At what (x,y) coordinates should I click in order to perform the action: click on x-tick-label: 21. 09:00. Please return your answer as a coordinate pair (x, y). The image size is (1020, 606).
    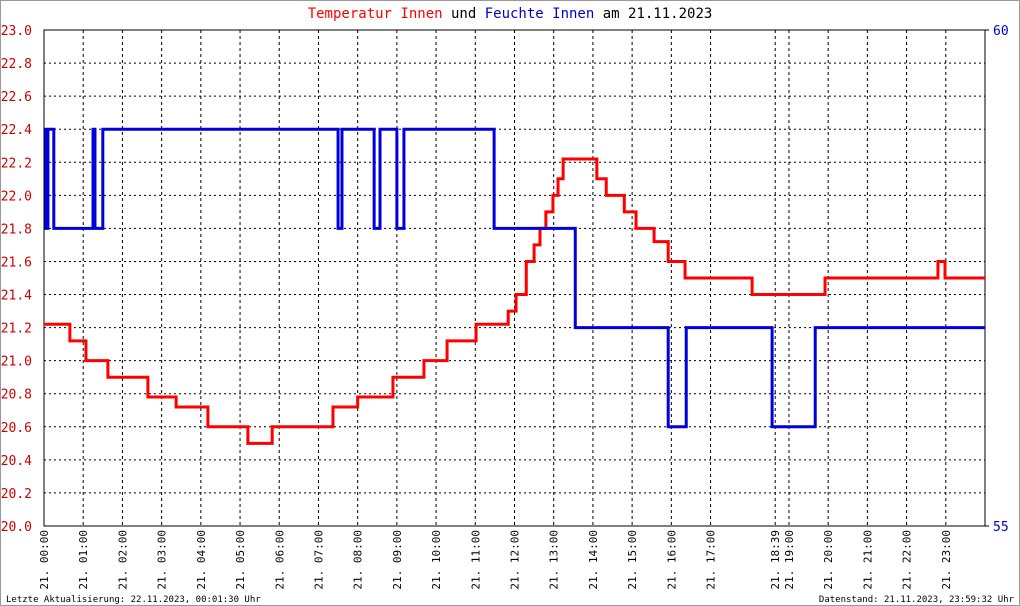
    Looking at the image, I should click on (397, 560).